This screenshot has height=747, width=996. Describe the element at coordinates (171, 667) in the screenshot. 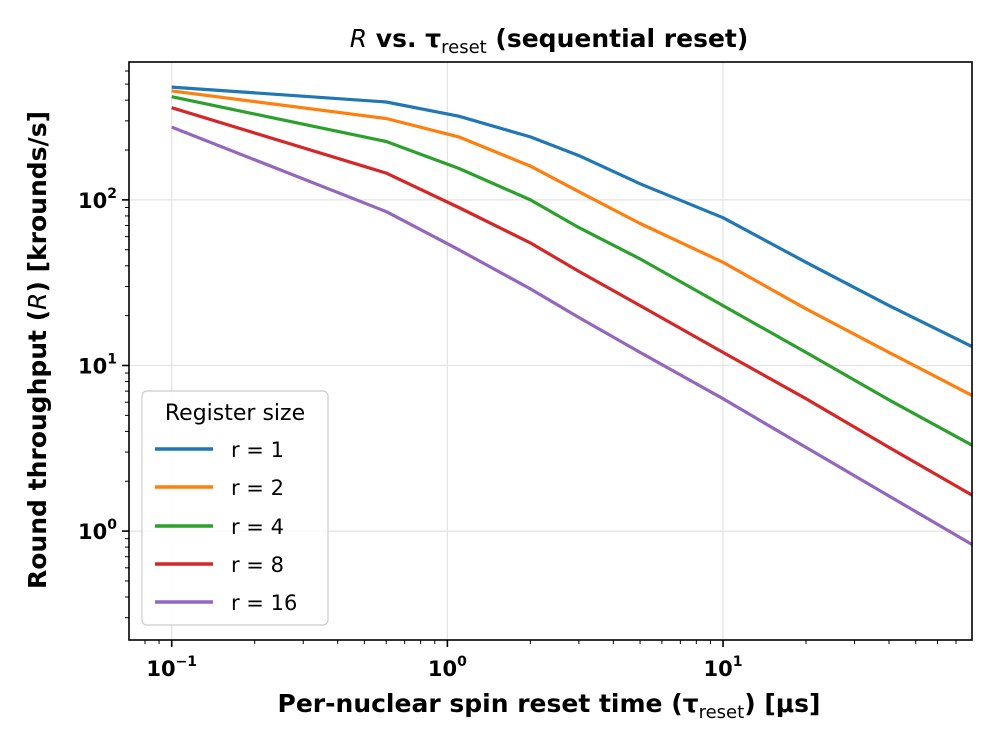

I see `x-tick-label: 10−1` at that location.